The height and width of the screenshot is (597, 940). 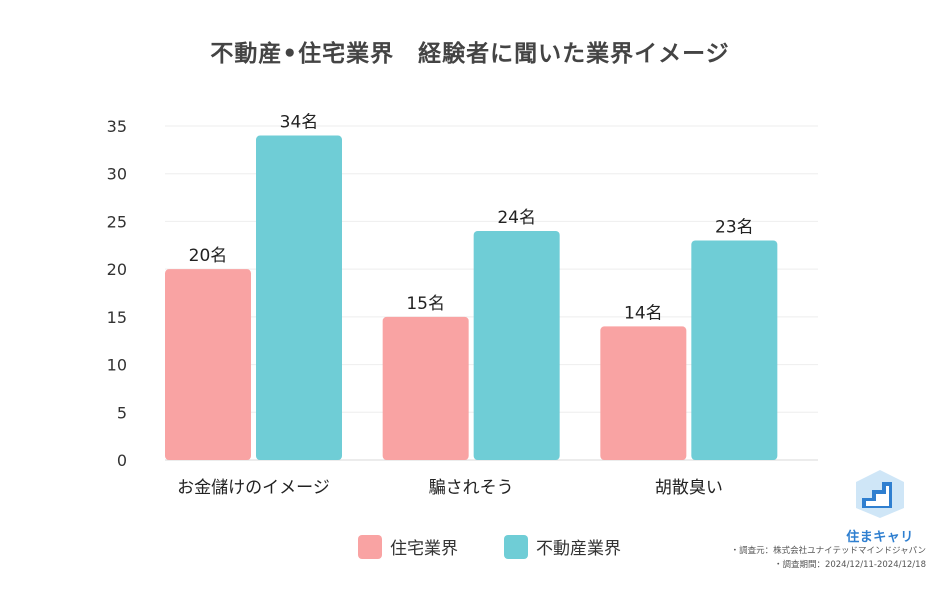 I want to click on source-line-organization: ・調査元：株式会社ユナイテッドマインドジャパン, so click(x=828, y=551).